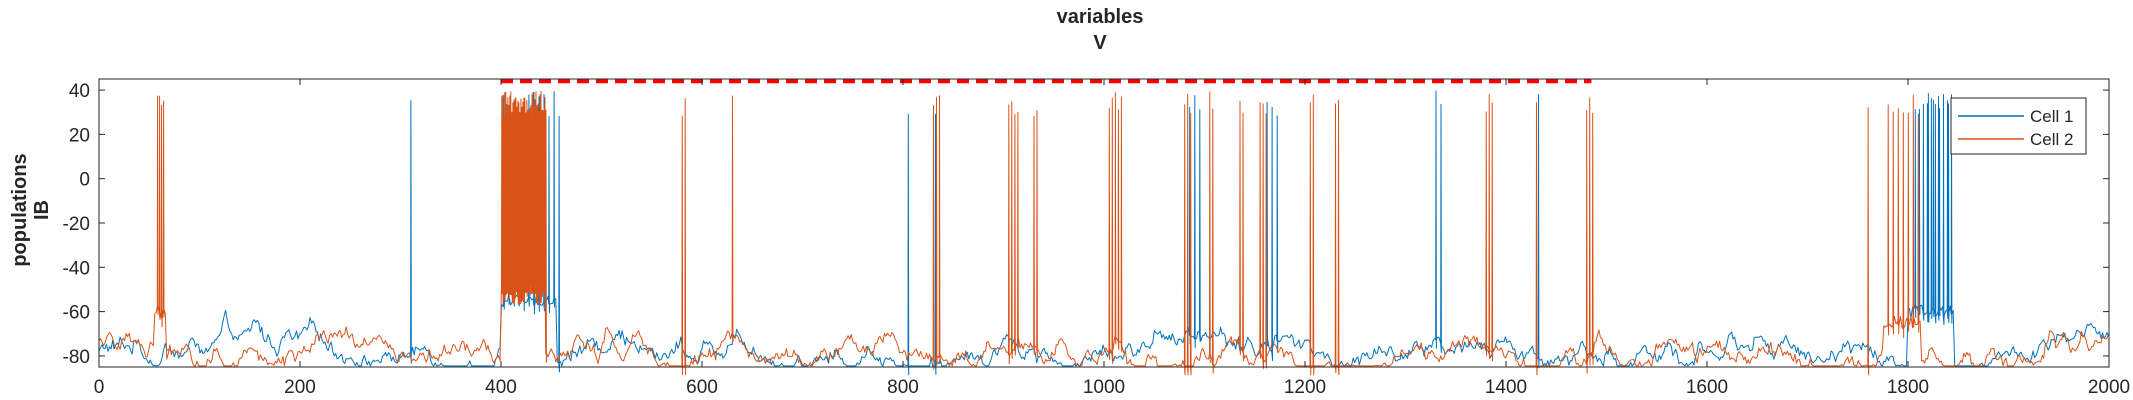 The width and height of the screenshot is (2133, 400). I want to click on legend-label-cell-1: Cell 1, so click(2051, 116).